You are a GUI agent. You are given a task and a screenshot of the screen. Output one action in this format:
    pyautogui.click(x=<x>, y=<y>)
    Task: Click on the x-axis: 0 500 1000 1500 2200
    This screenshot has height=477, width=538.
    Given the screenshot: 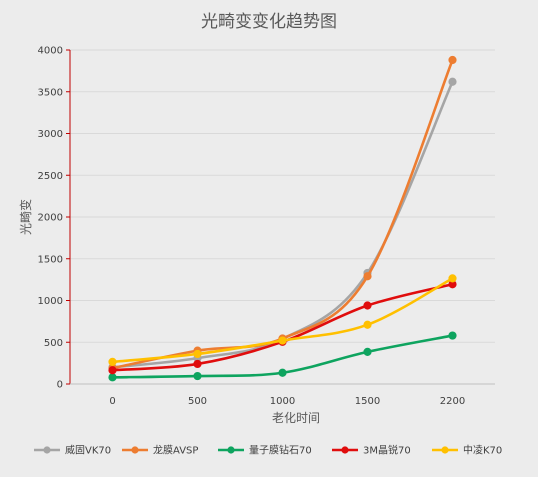 What is the action you would take?
    pyautogui.click(x=282, y=395)
    